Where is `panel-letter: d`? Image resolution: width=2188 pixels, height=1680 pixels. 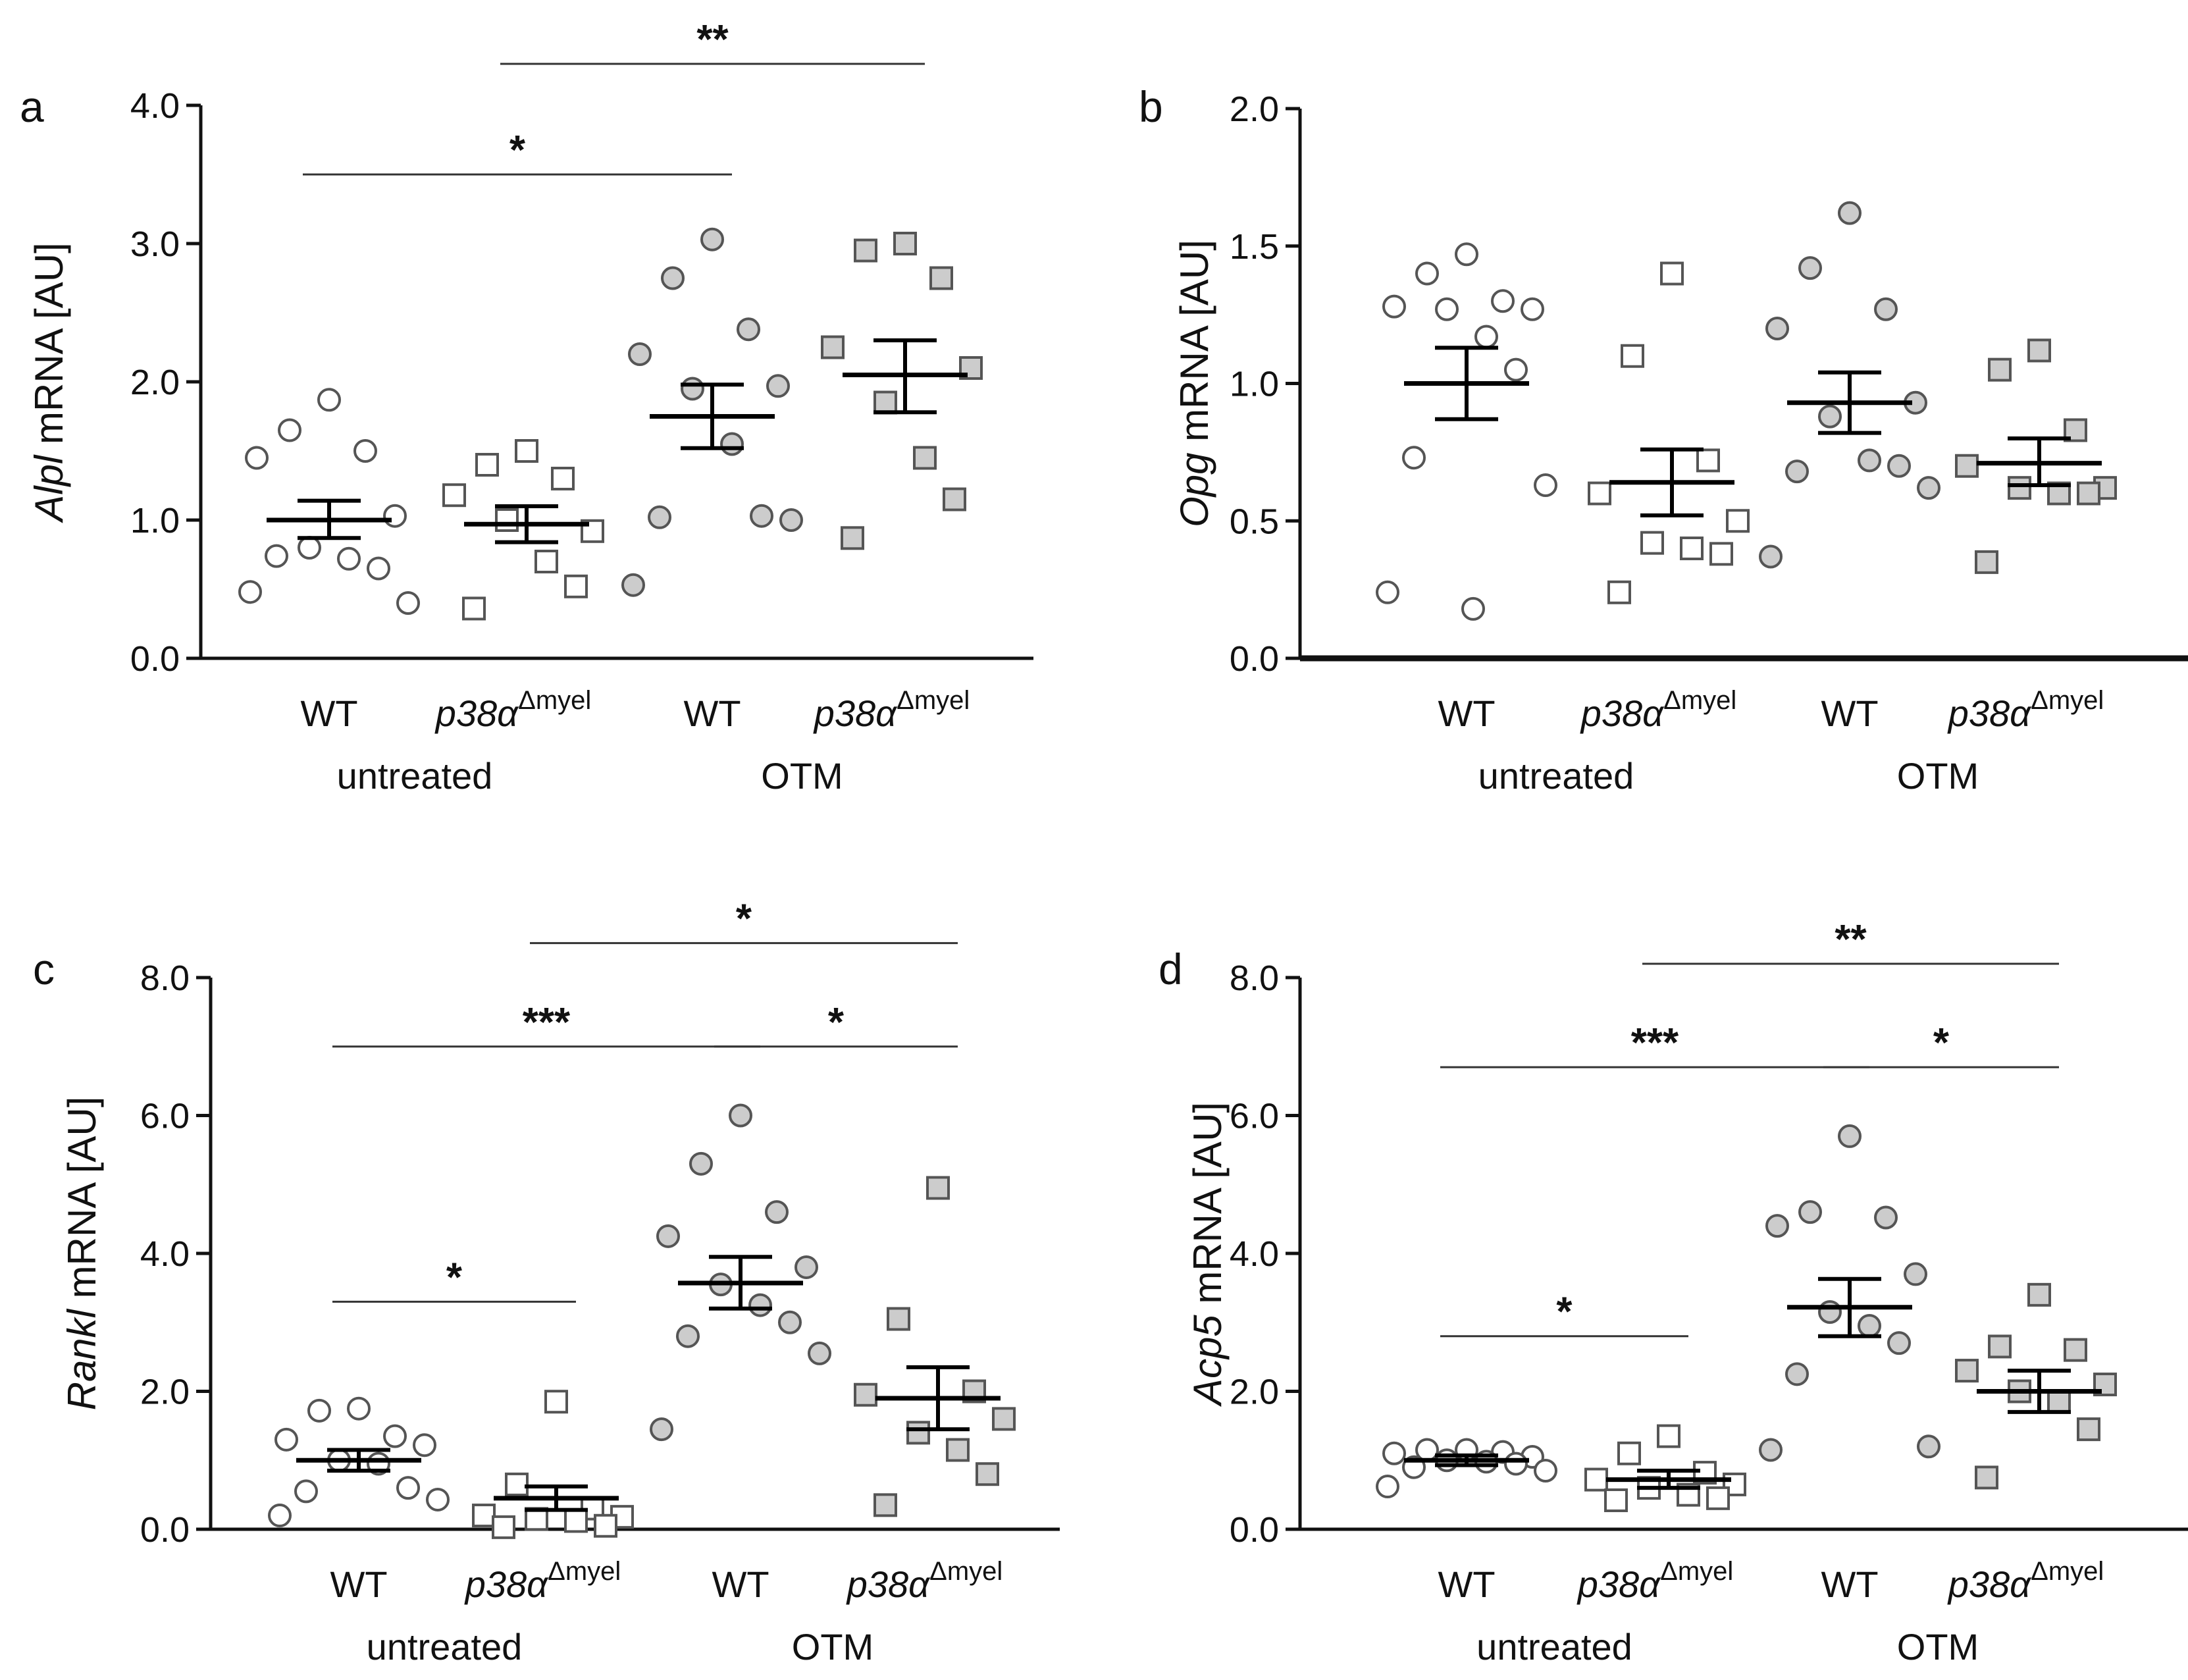 panel-letter: d is located at coordinates (1171, 969).